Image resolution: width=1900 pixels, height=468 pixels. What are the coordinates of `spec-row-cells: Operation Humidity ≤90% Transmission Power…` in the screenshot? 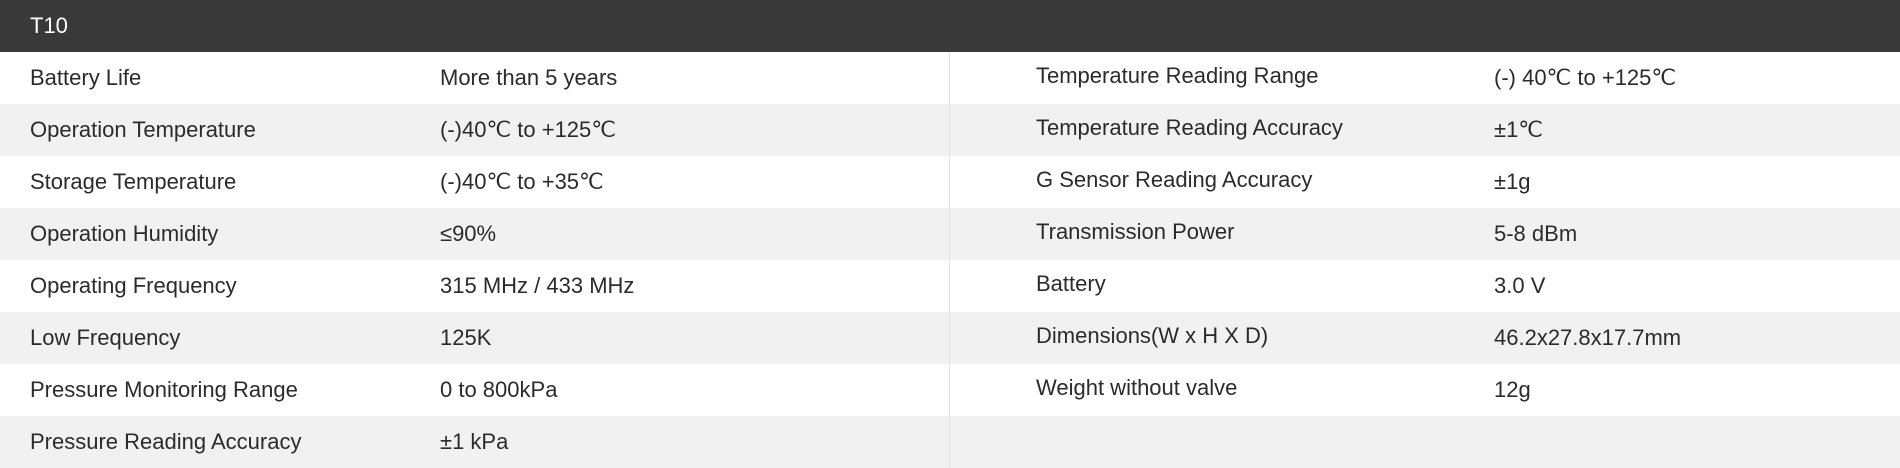 It's located at (950, 234).